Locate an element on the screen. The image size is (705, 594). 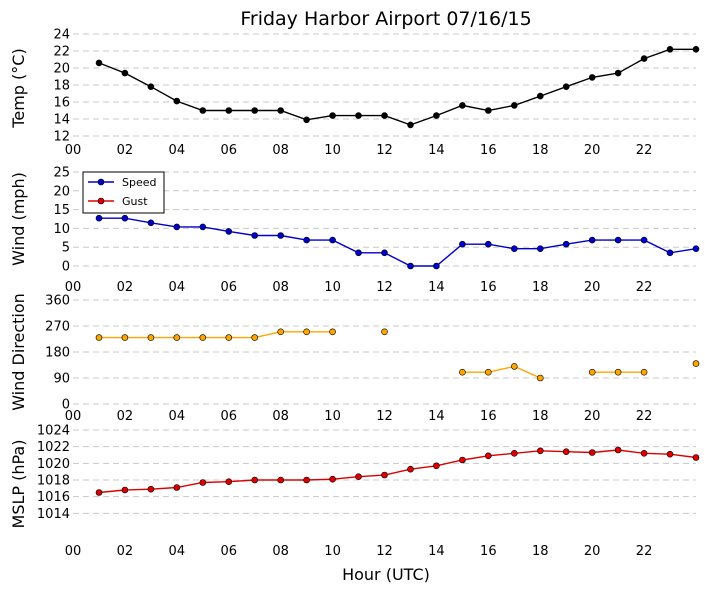
y-tick-label: 270 is located at coordinates (57, 327).